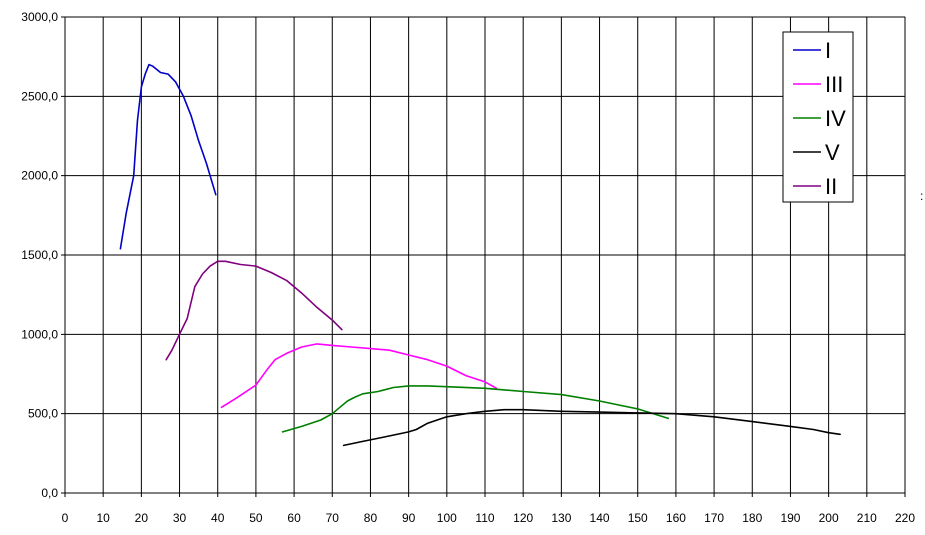  What do you see at coordinates (835, 118) in the screenshot?
I see `legend-label: IV` at bounding box center [835, 118].